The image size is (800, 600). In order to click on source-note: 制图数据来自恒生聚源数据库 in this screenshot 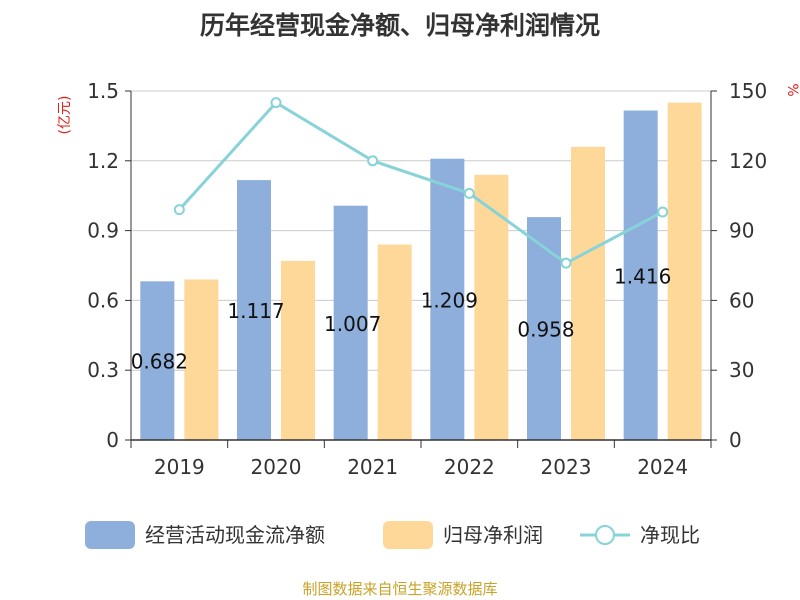, I will do `click(400, 589)`.